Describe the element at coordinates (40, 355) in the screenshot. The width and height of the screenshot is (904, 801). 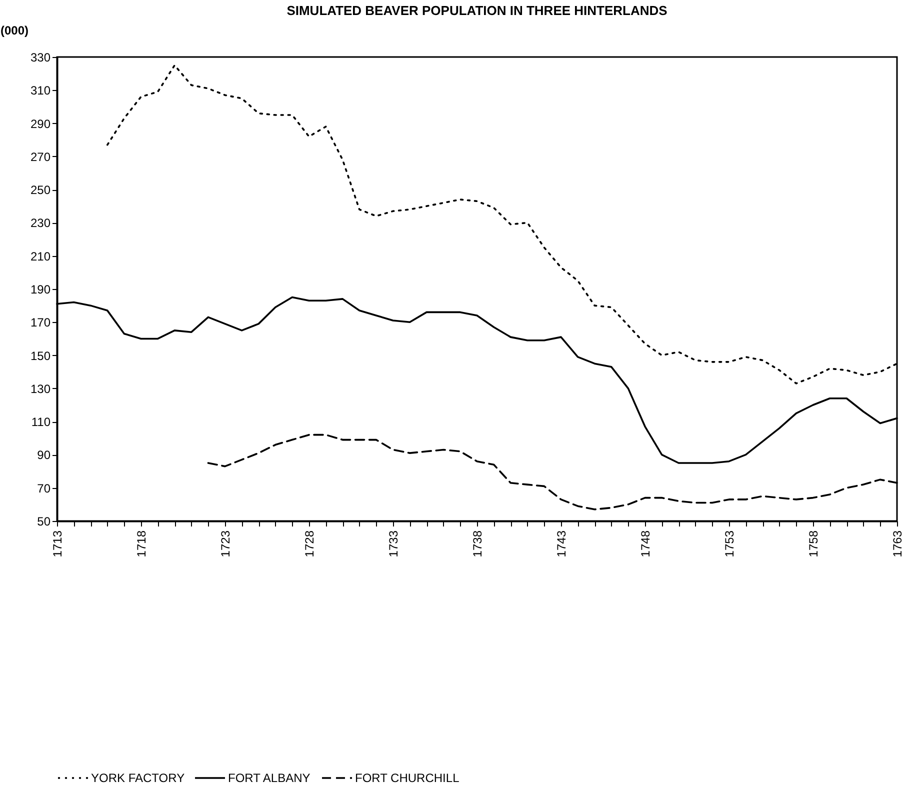
I see `y-tick-label: 150` at that location.